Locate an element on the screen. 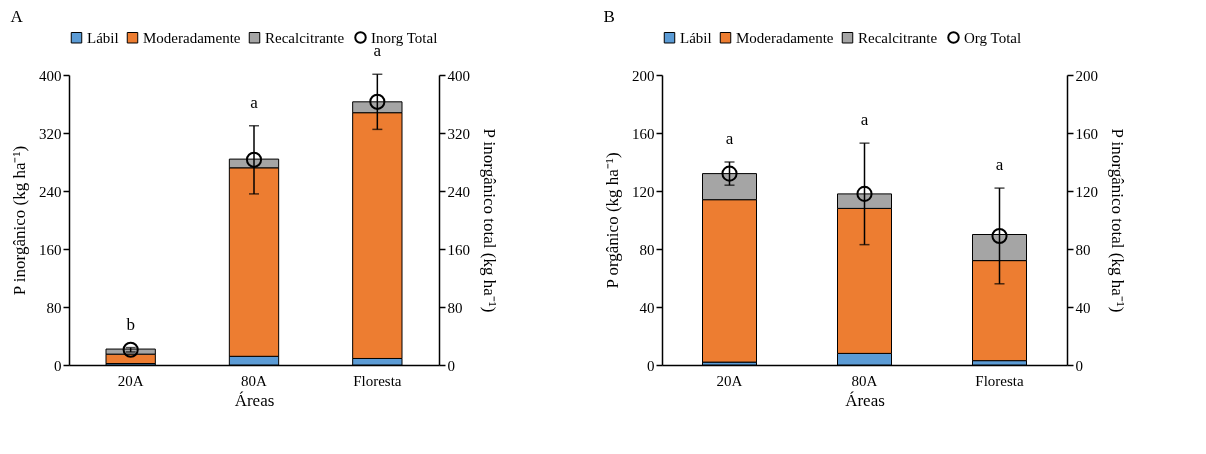  legend-label: Inorg Total is located at coordinates (404, 37).